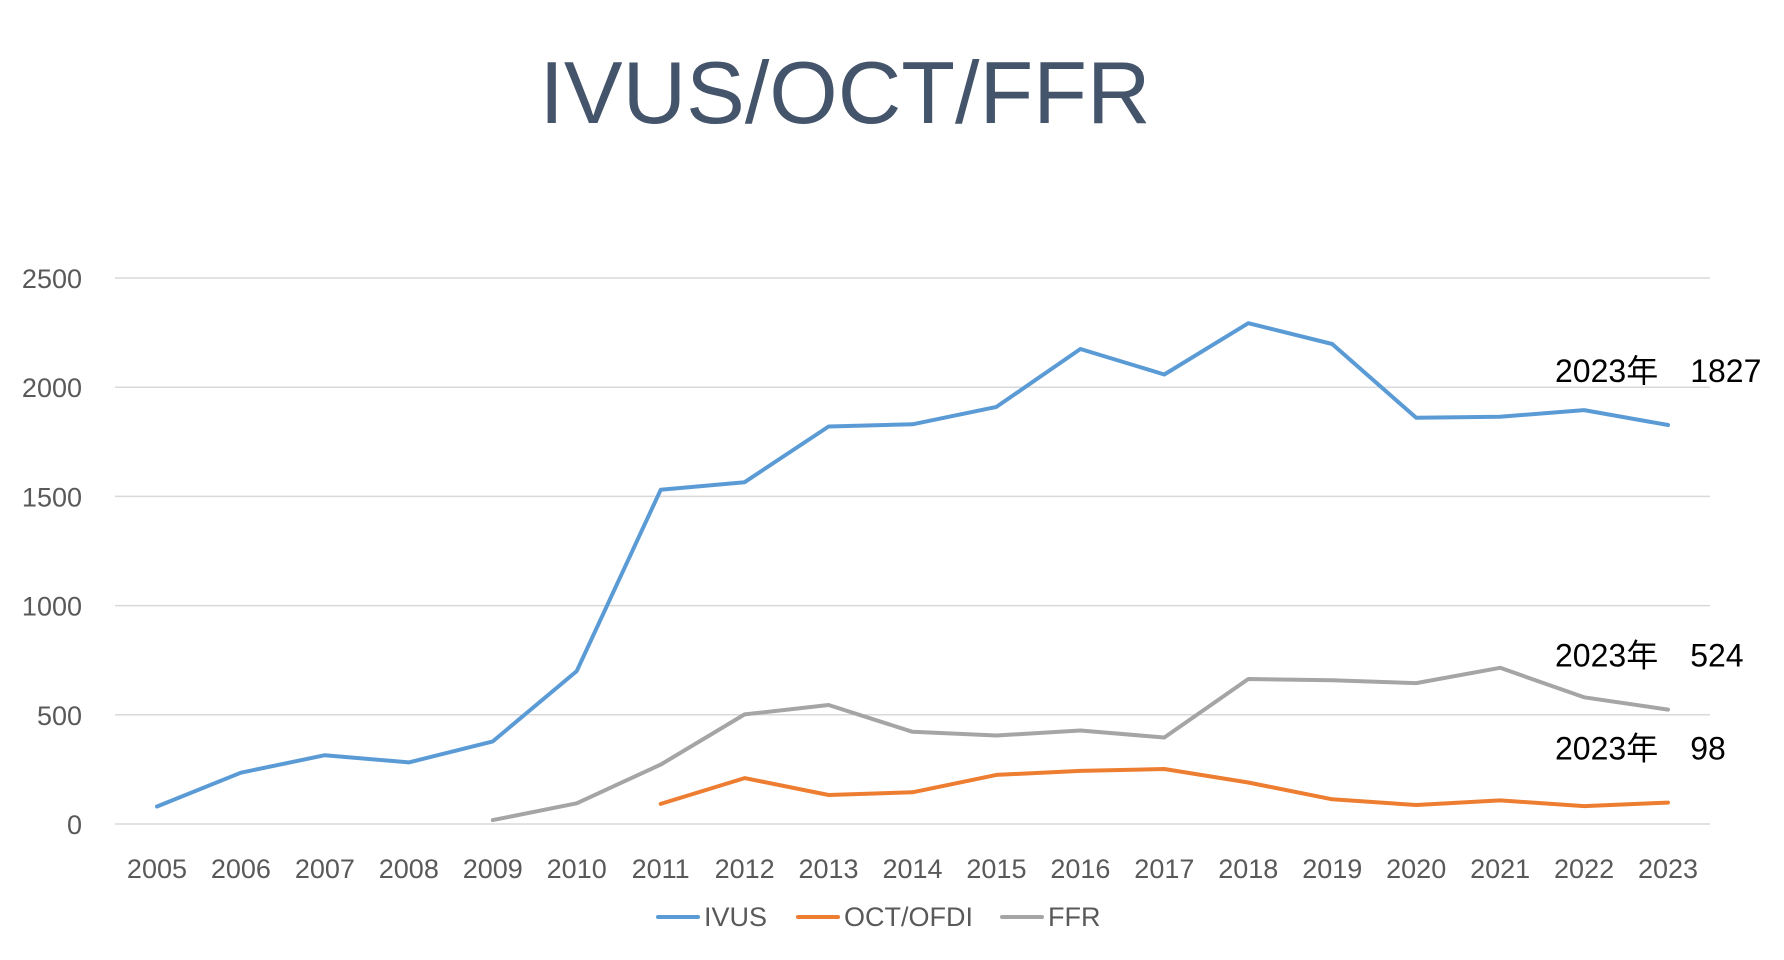 The width and height of the screenshot is (1784, 960). Describe the element at coordinates (1080, 869) in the screenshot. I see `x-tick-label-2016: 2016` at that location.